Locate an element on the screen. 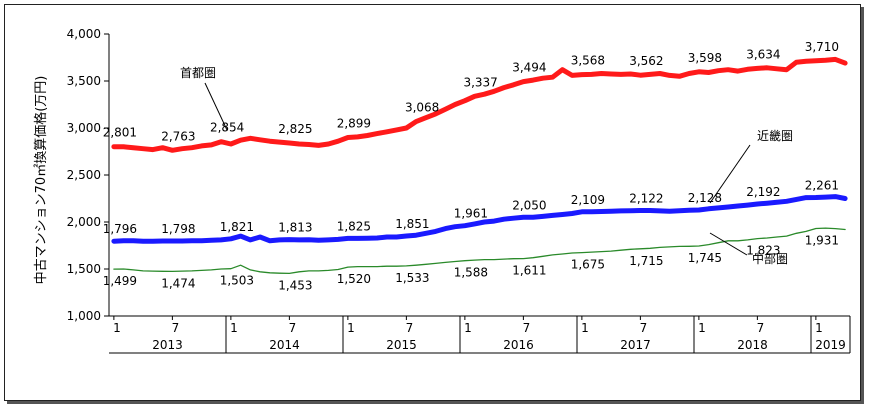  y-tick-label: 2,500 is located at coordinates (84, 175).